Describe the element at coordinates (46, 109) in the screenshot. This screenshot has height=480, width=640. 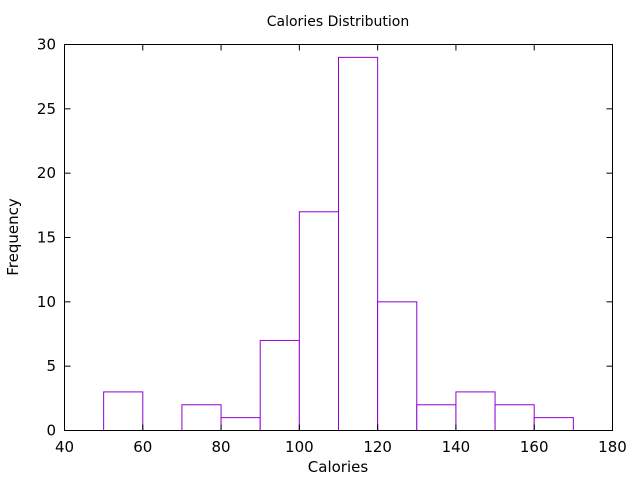
I see `y-tick-label: 25` at that location.